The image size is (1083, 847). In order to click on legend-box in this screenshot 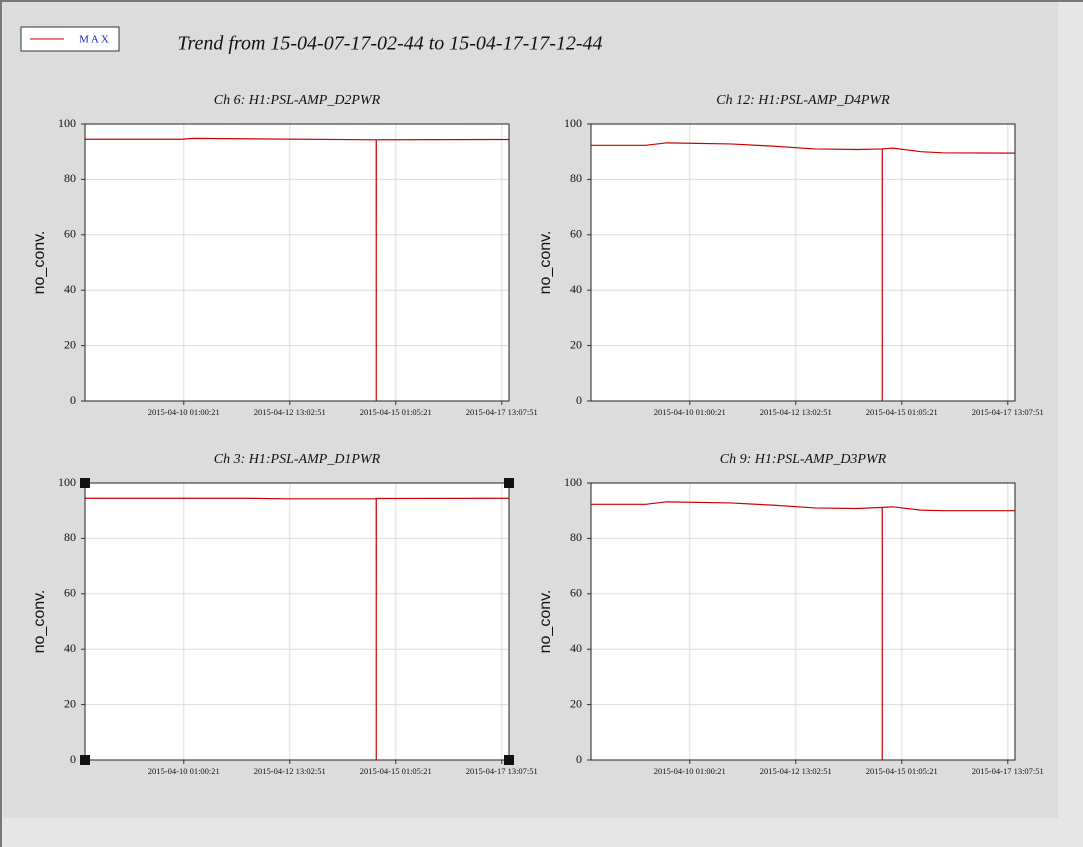, I will do `click(70, 39)`.